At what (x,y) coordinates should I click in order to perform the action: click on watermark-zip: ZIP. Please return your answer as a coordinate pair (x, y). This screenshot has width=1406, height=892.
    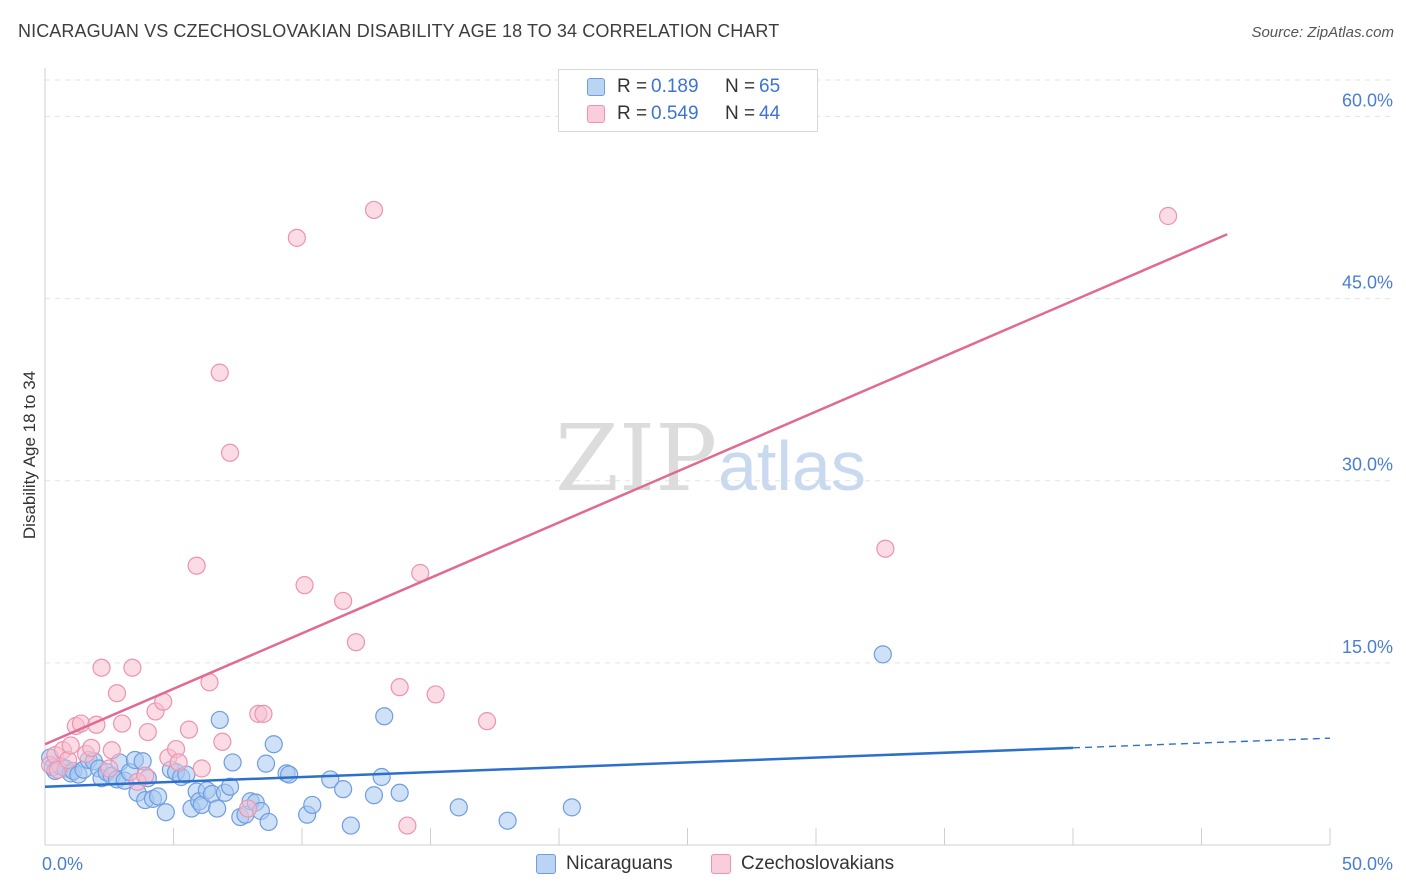
    Looking at the image, I should click on (636, 458).